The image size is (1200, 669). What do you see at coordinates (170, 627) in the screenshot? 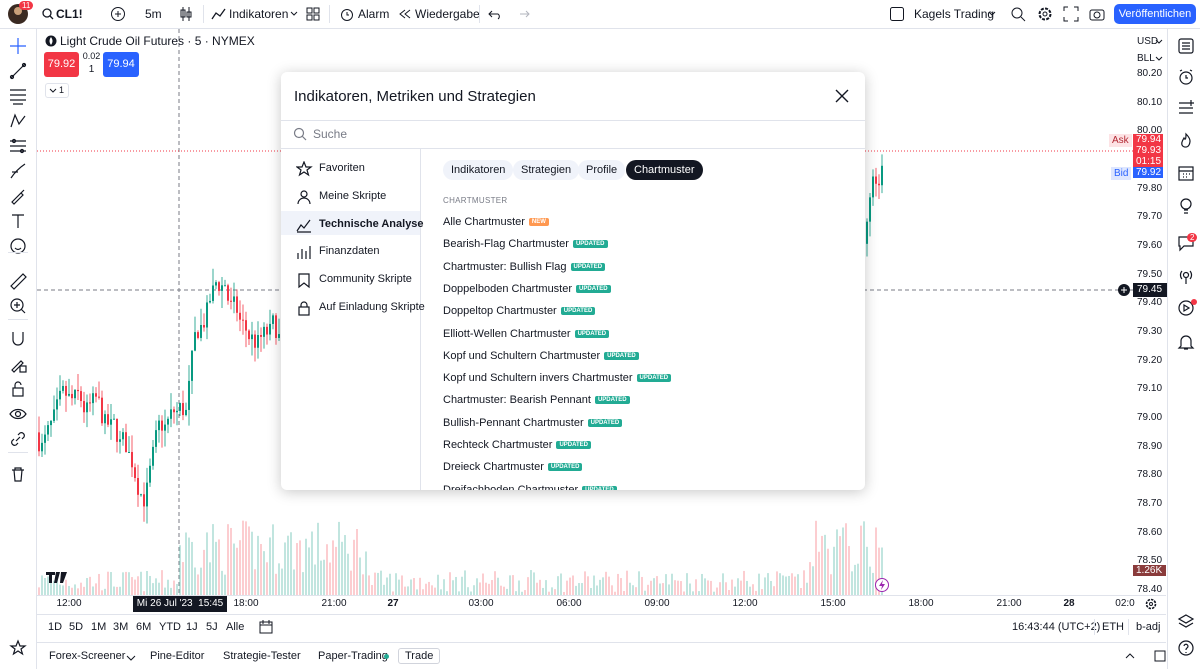
I see `range-button: YTD` at bounding box center [170, 627].